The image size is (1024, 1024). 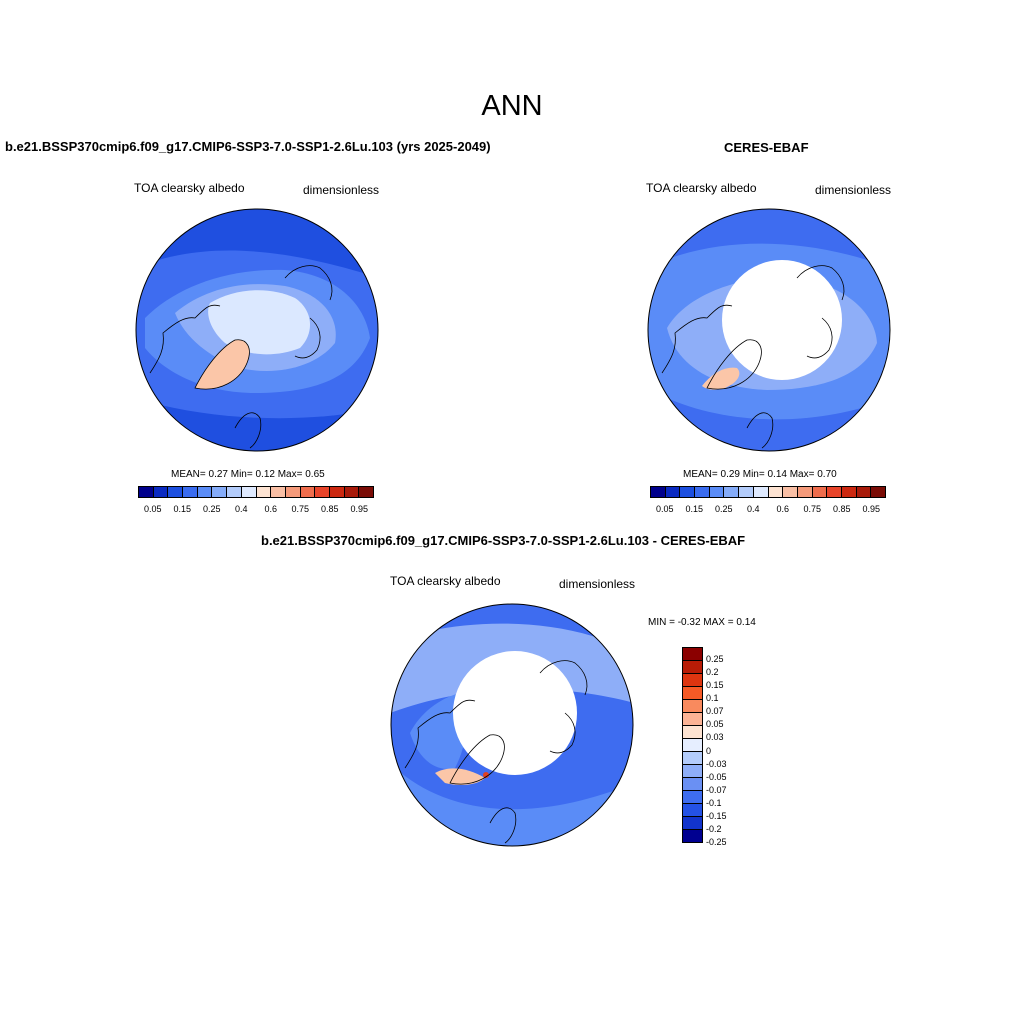 What do you see at coordinates (712, 698) in the screenshot?
I see `colorbar-tick-label: 0.1` at bounding box center [712, 698].